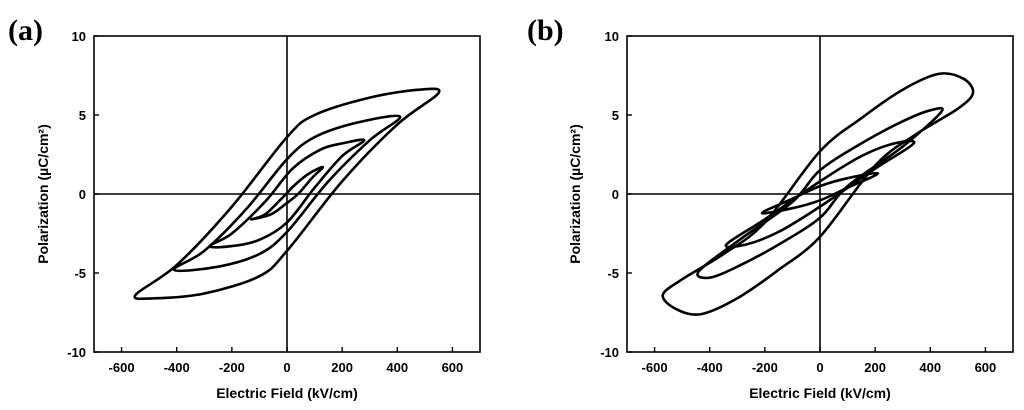 The image size is (1024, 410). I want to click on panel-a-x-ticks: -600 -400 -200 0 200 400 600, so click(286, 361).